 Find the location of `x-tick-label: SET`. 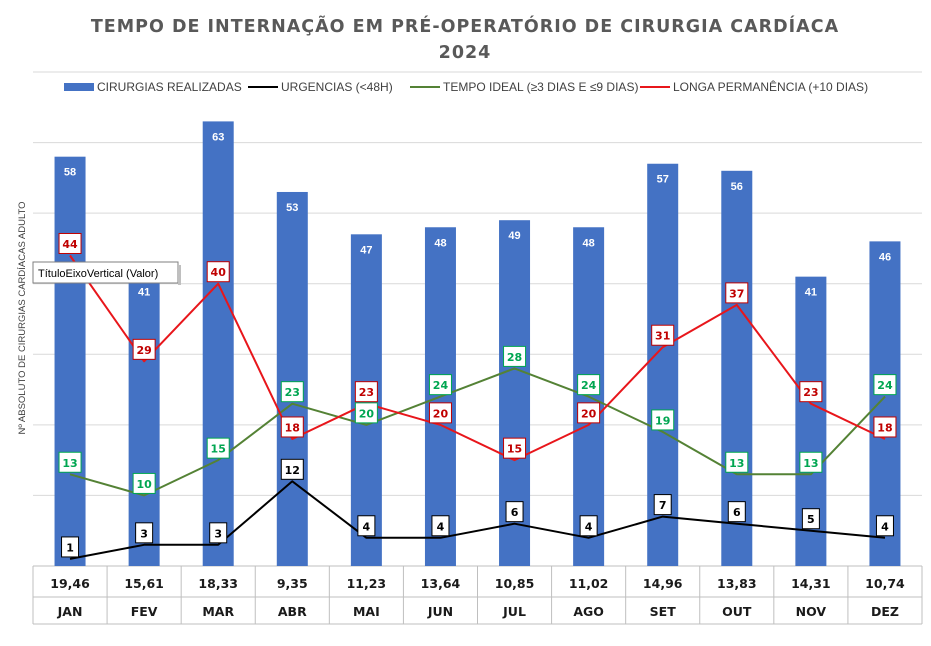

x-tick-label: SET is located at coordinates (663, 611).